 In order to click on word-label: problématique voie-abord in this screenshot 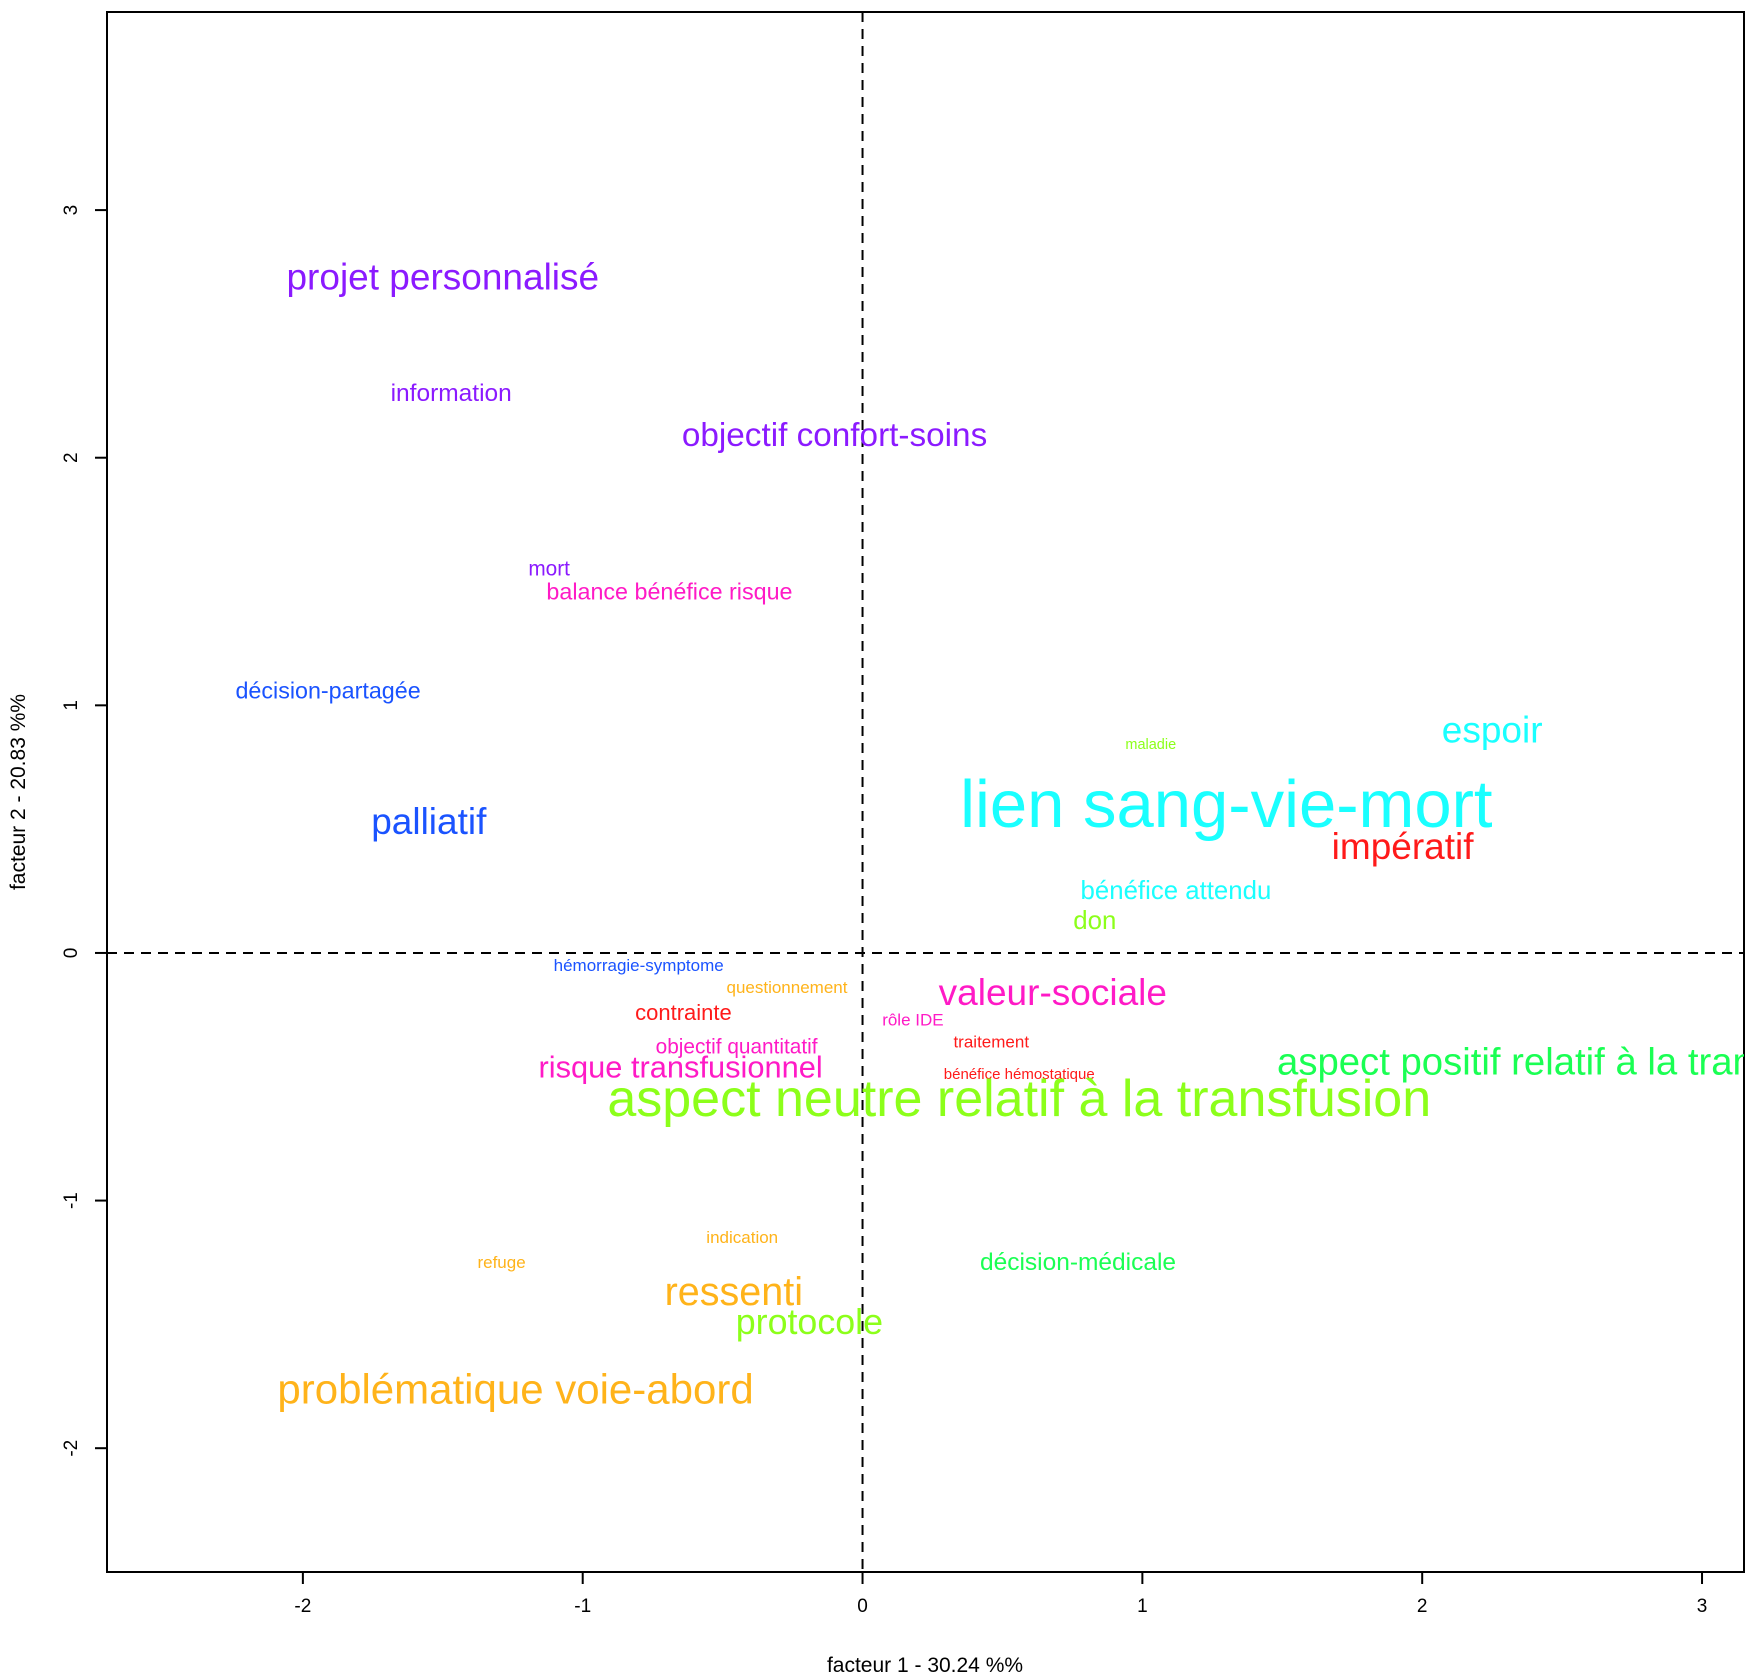, I will do `click(515, 1388)`.